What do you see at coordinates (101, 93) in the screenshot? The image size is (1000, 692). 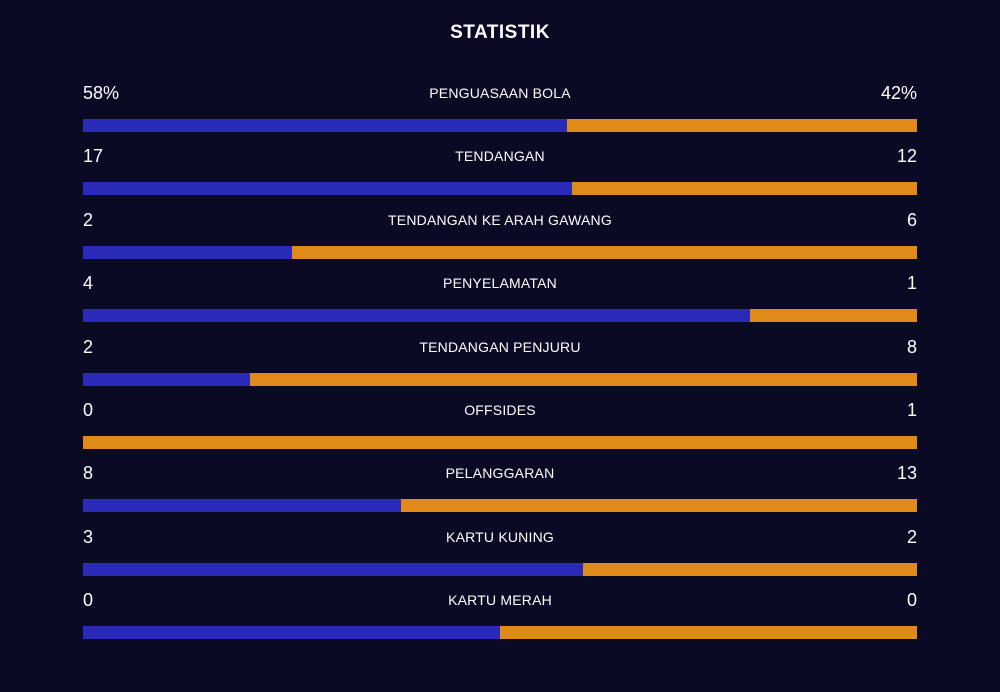 I see `home-value: 58%` at bounding box center [101, 93].